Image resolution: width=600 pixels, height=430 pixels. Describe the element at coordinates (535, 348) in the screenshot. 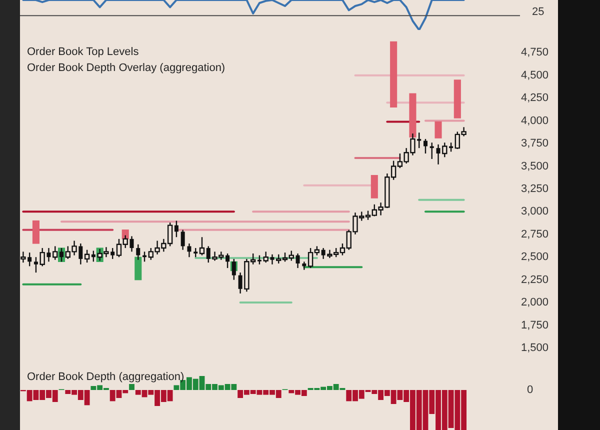

I see `y-tick-label: 1,500` at that location.